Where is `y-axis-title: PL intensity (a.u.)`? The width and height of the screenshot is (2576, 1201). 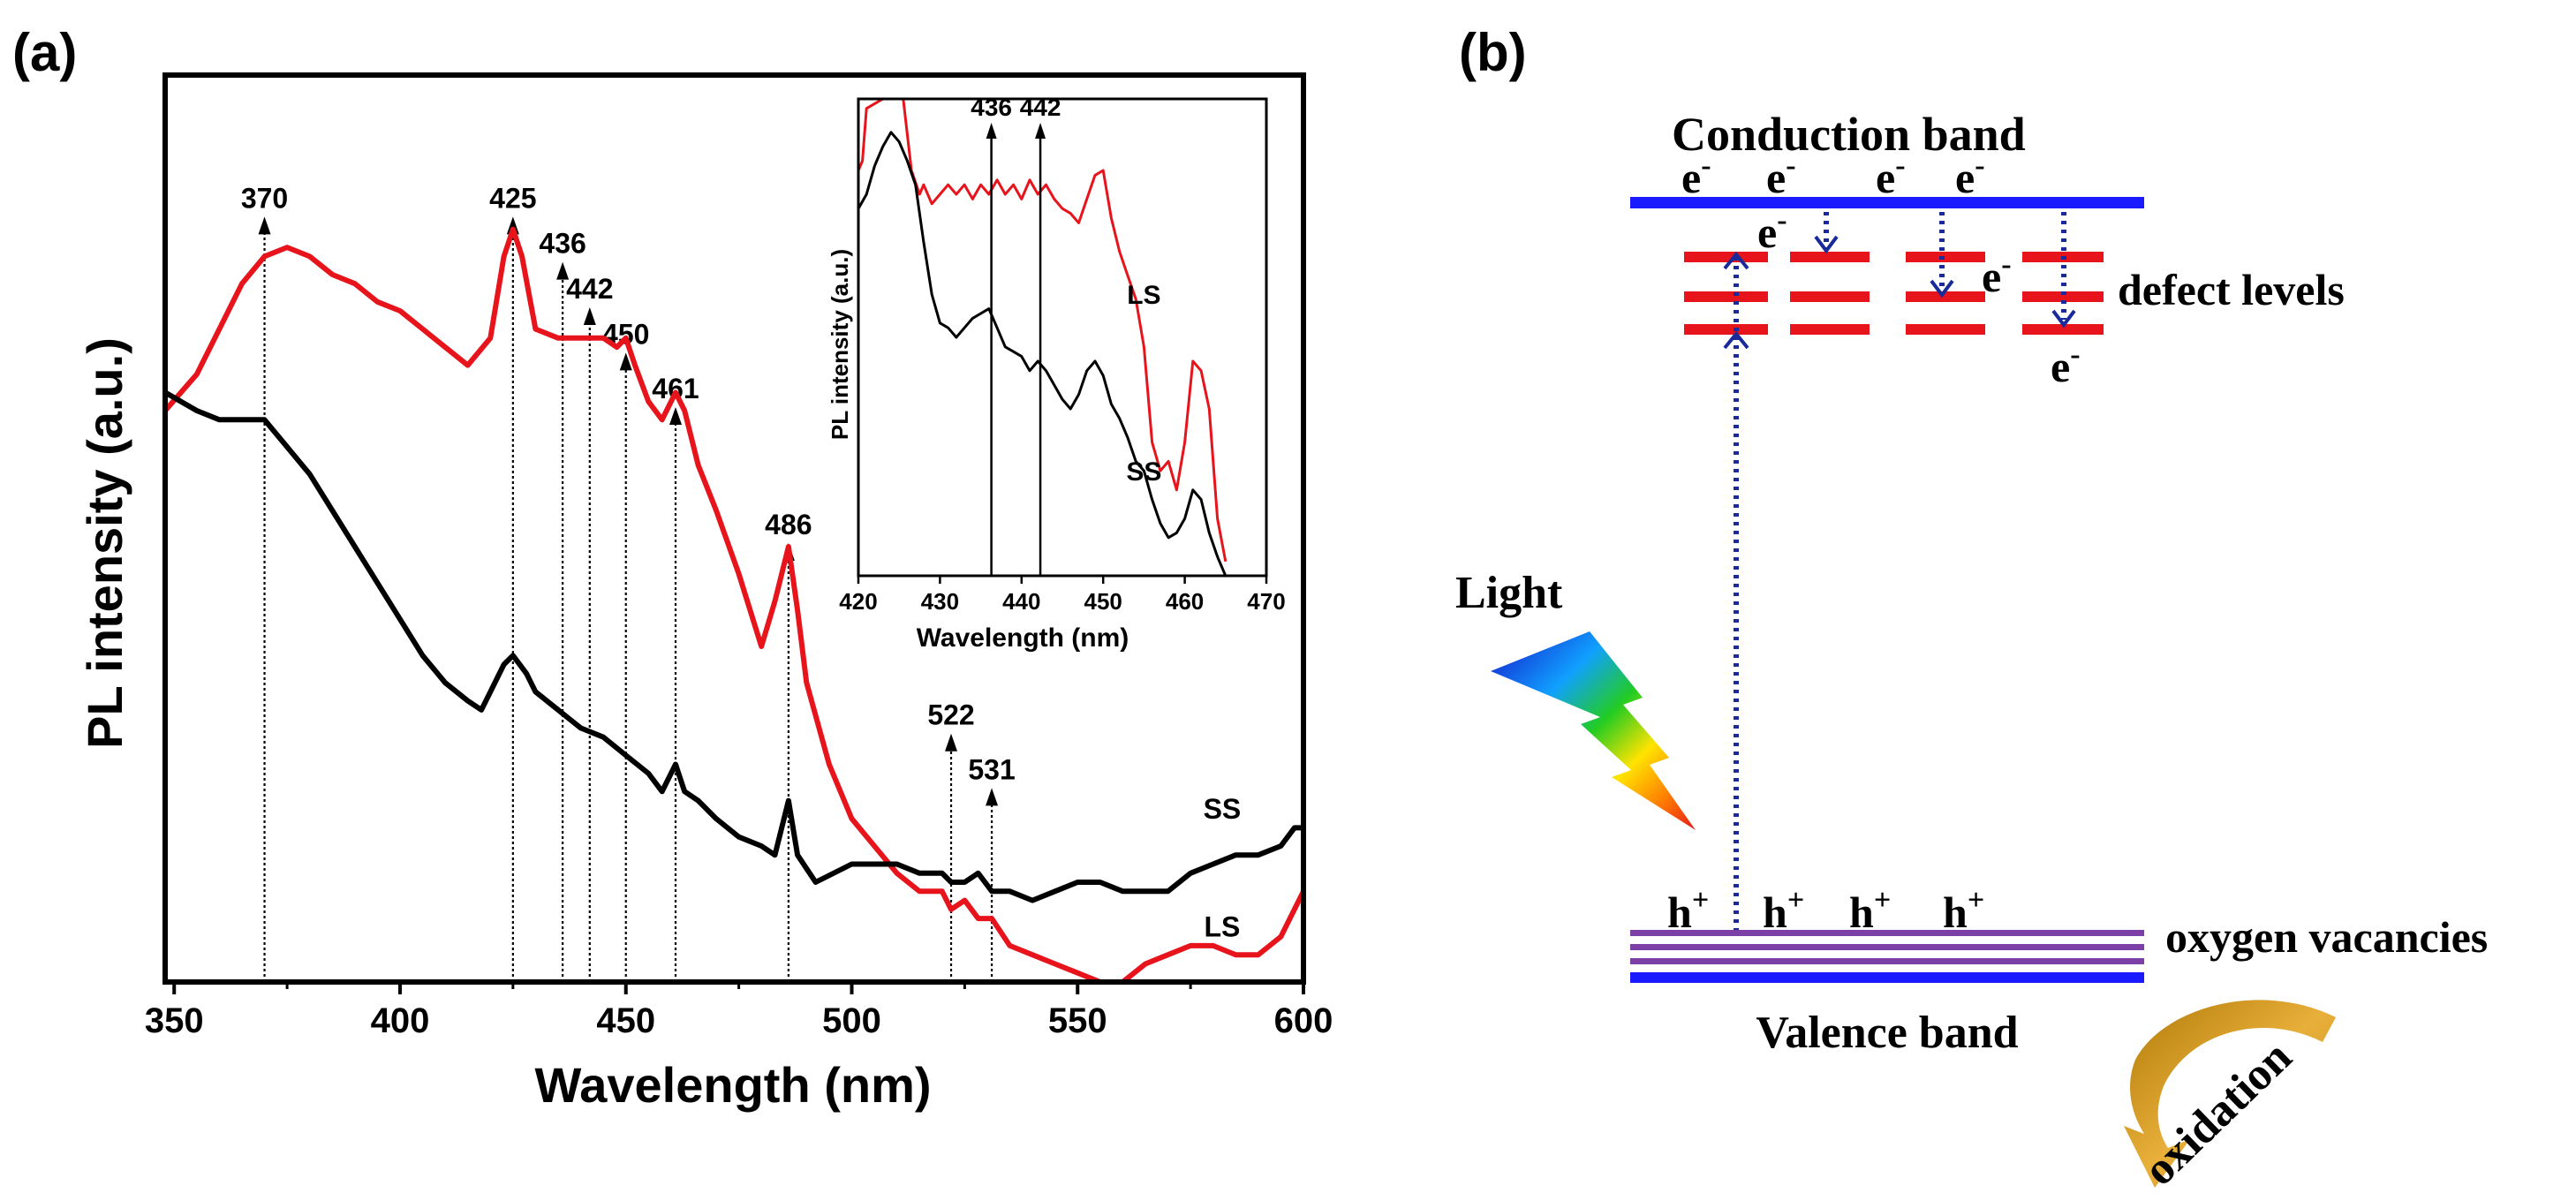 y-axis-title: PL intensity (a.u.) is located at coordinates (104, 543).